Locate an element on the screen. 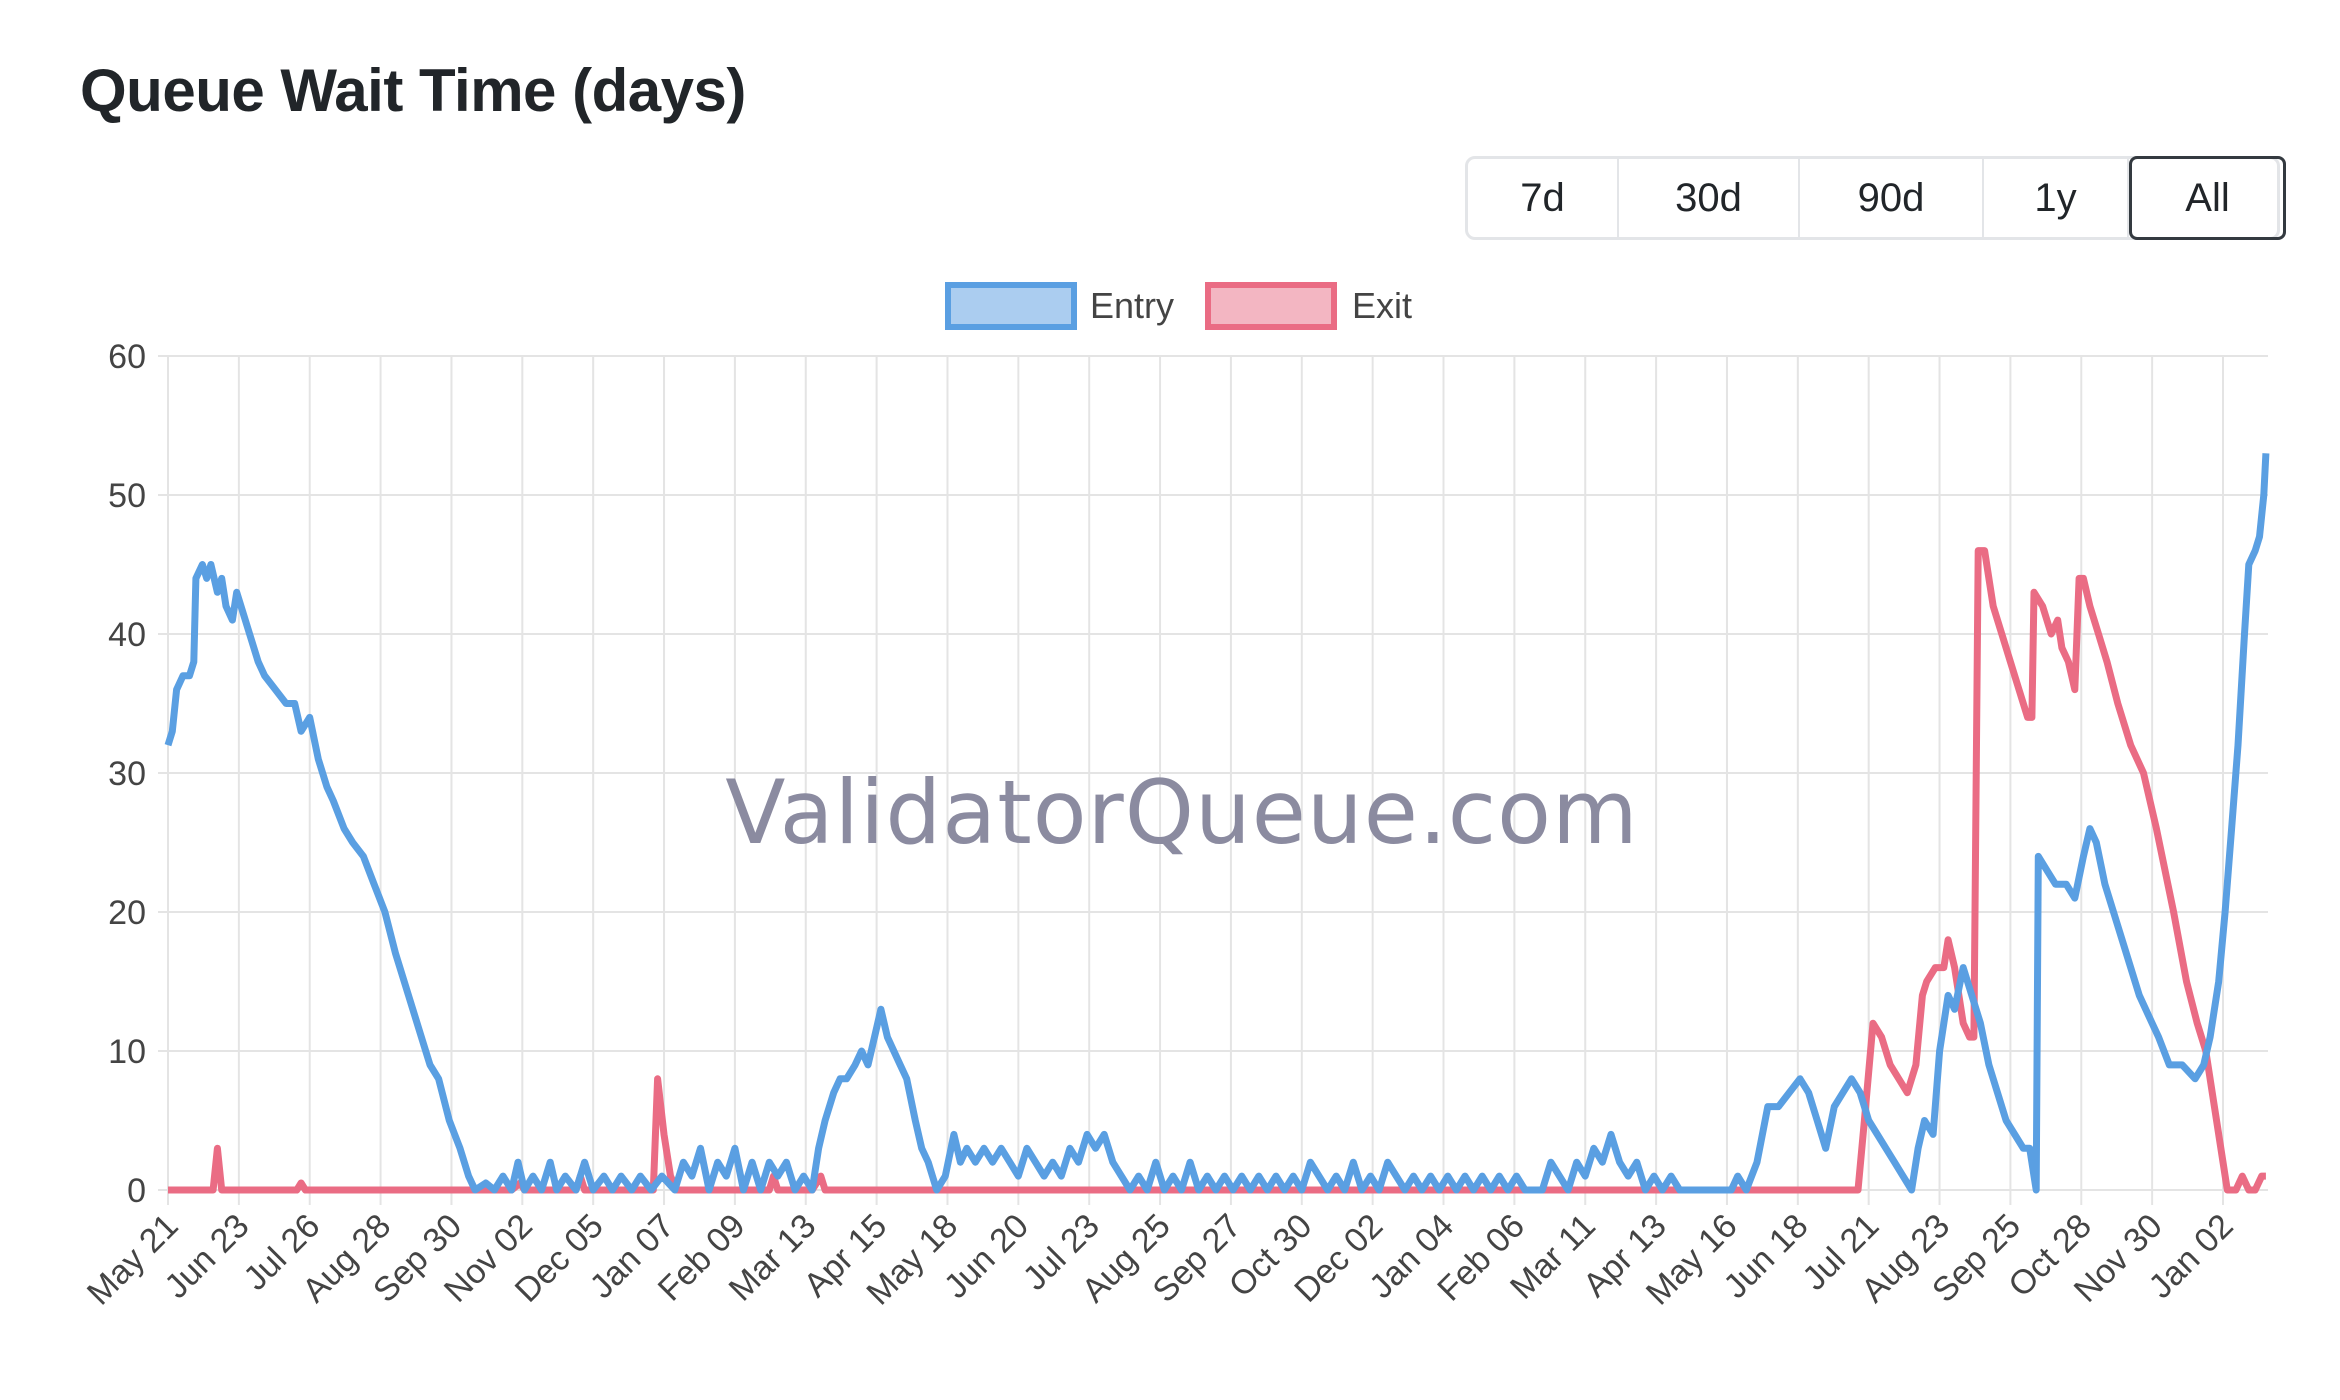 This screenshot has height=1400, width=2340. range-button-all: All is located at coordinates (2207, 198).